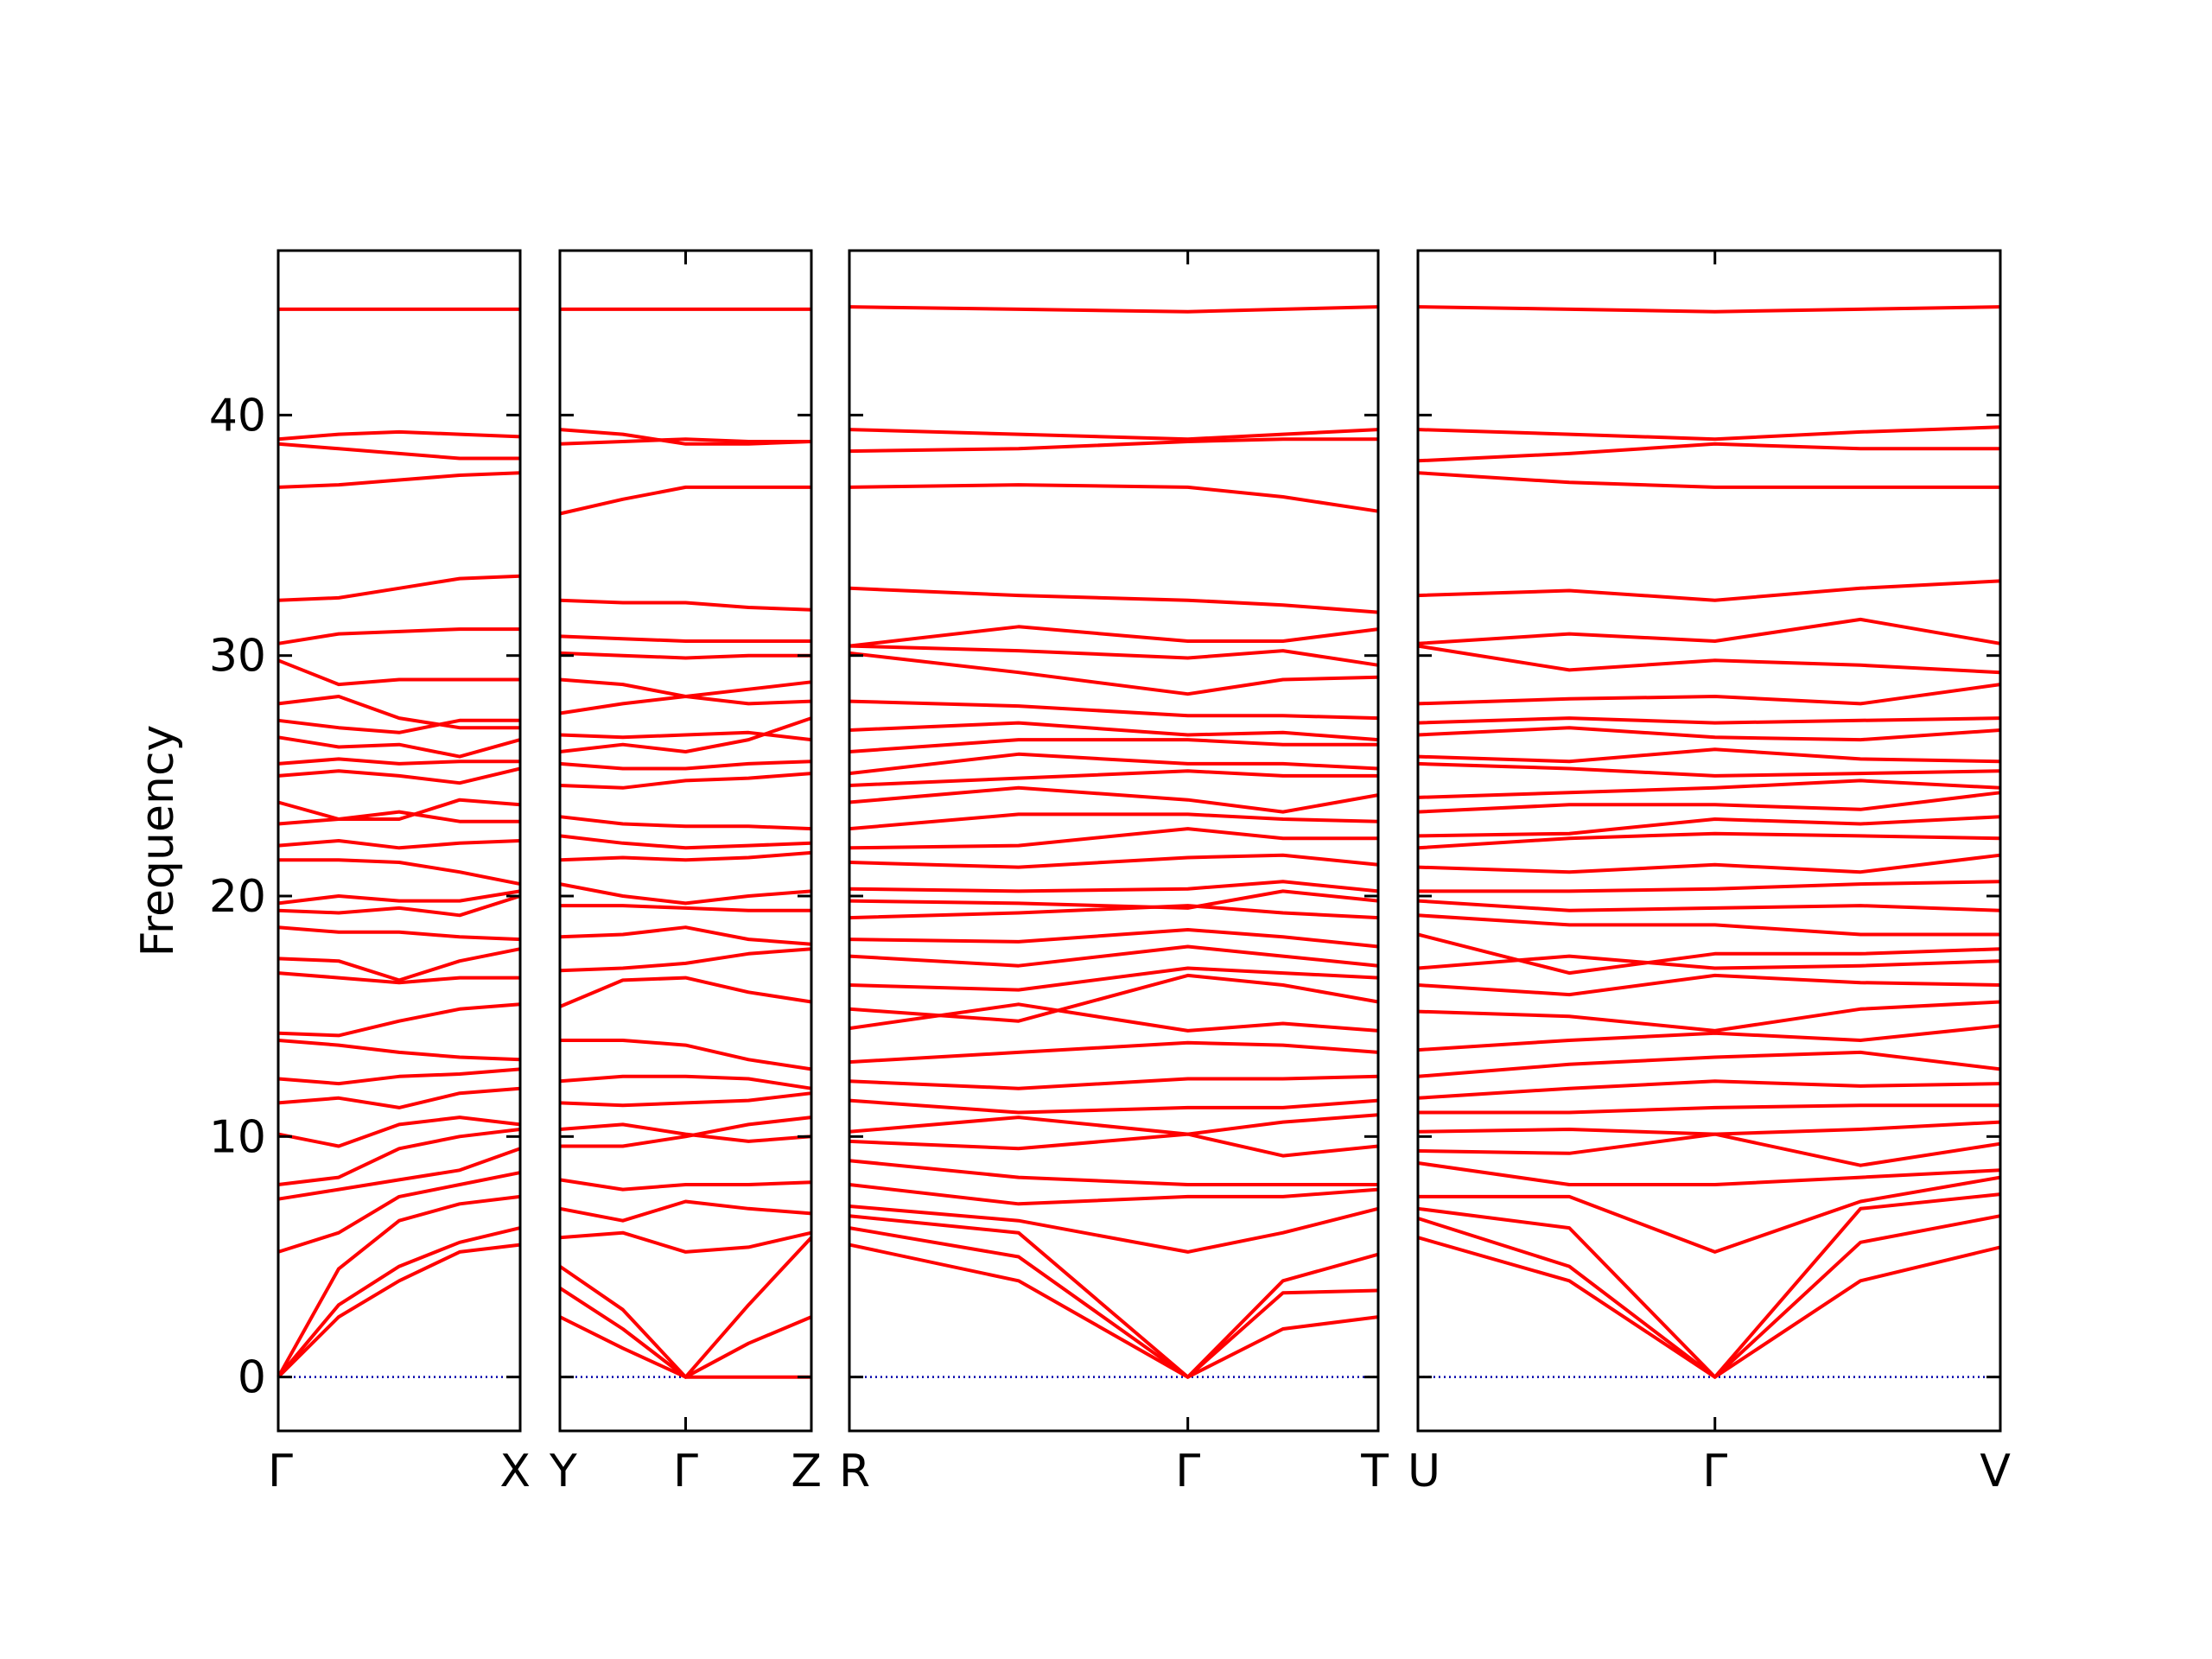 This screenshot has width=2212, height=1659. Describe the element at coordinates (237, 1137) in the screenshot. I see `y-tick-label: 10` at that location.